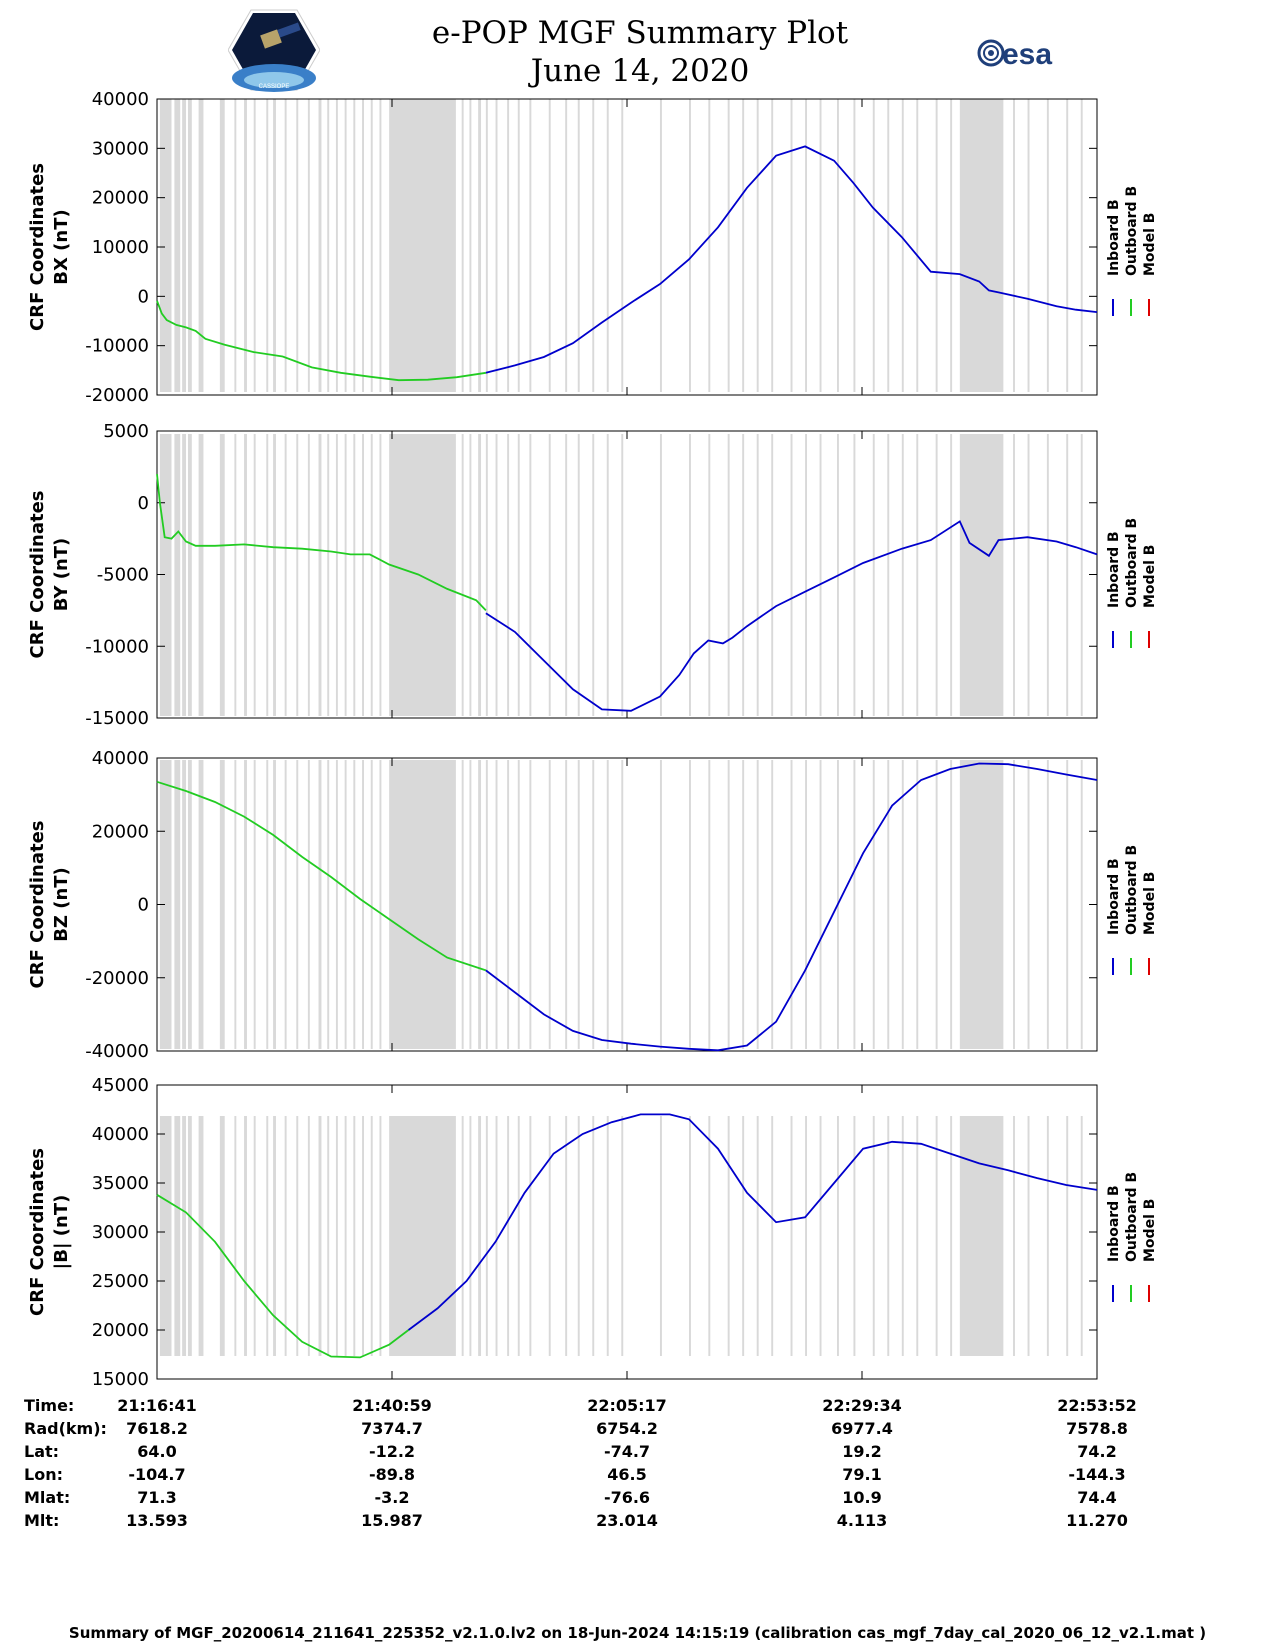  Describe the element at coordinates (862, 1428) in the screenshot. I see `table-cell: 6977.4` at that location.